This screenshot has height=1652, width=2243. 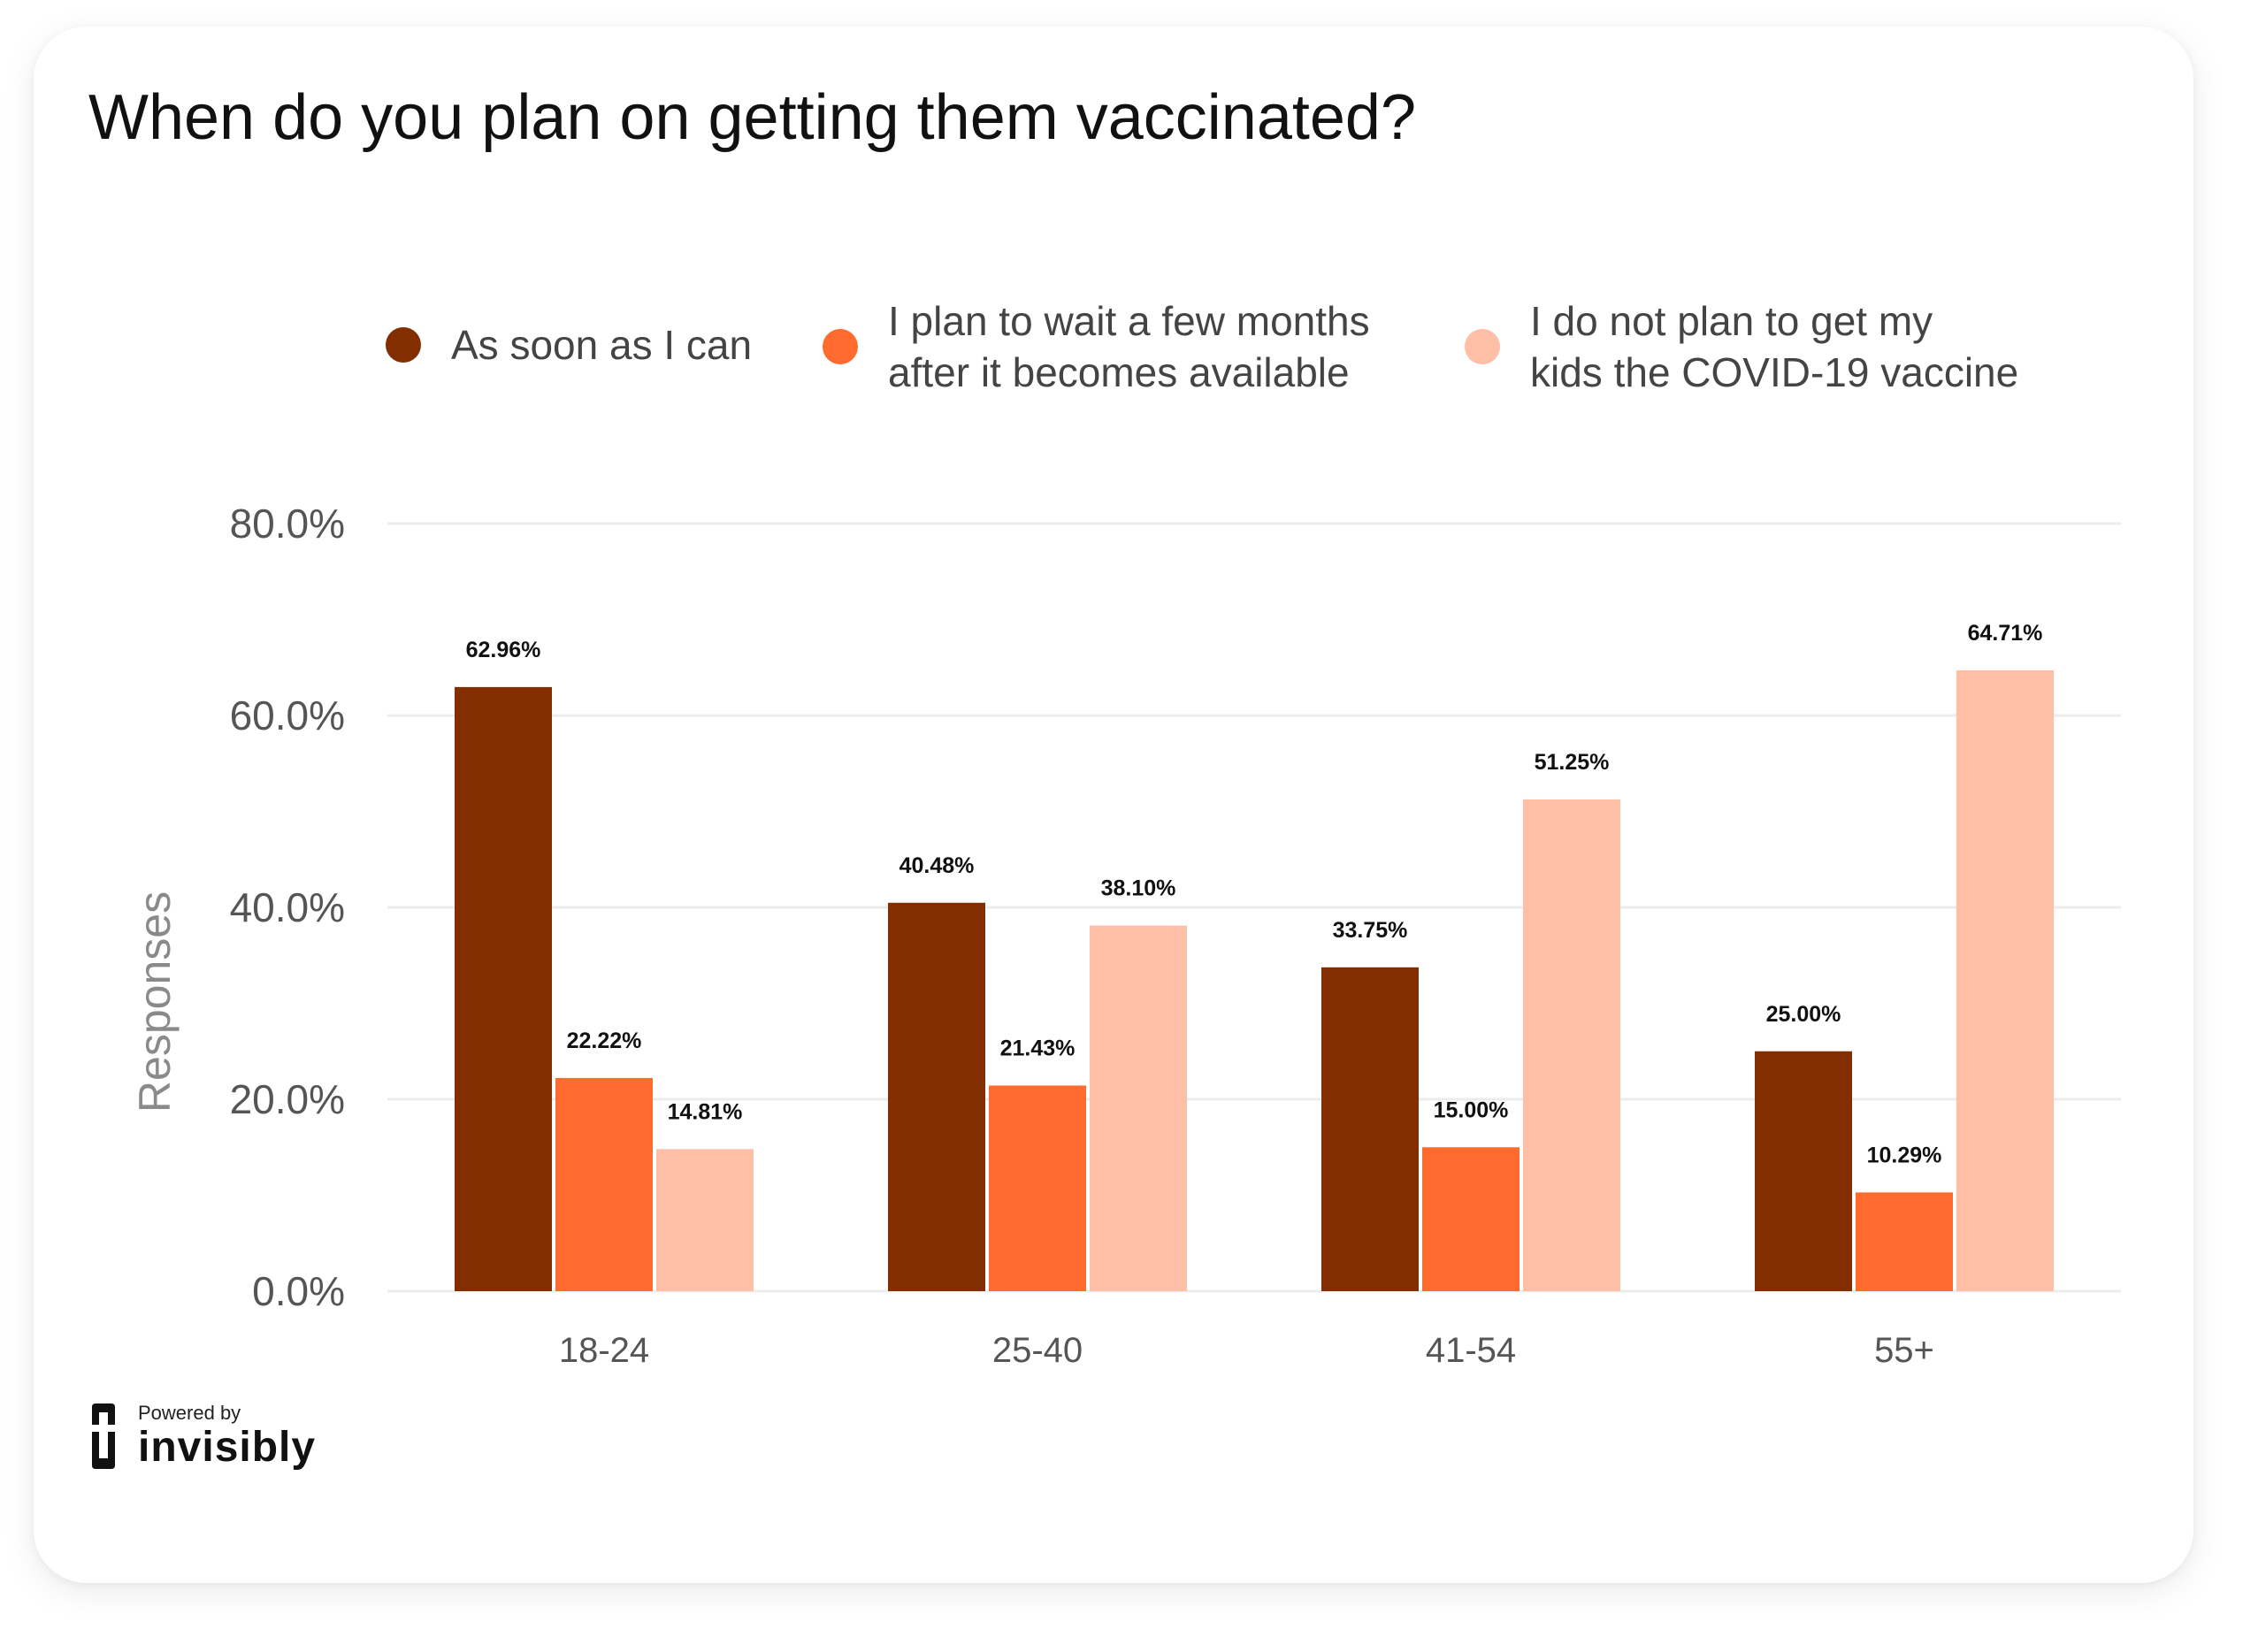 What do you see at coordinates (937, 865) in the screenshot?
I see `bar-value-label: 40.48%` at bounding box center [937, 865].